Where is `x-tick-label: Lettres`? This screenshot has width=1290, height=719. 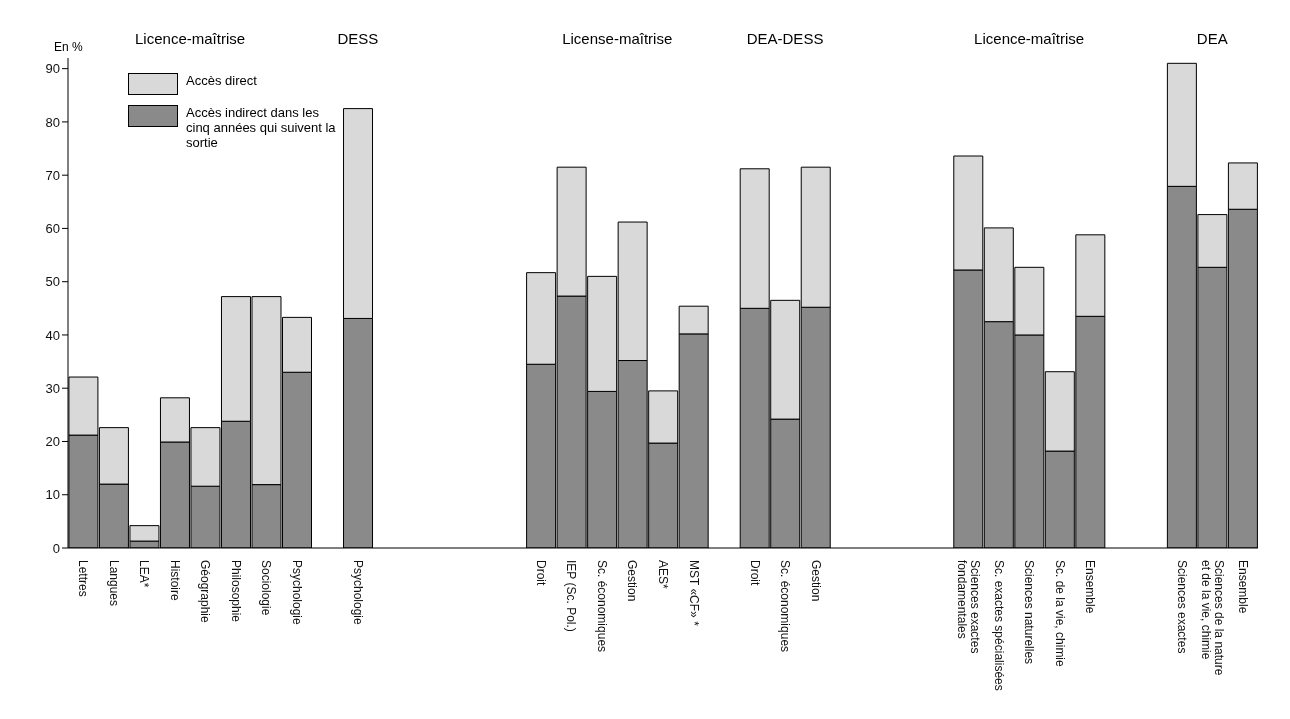
x-tick-label: Lettres is located at coordinates (83, 578).